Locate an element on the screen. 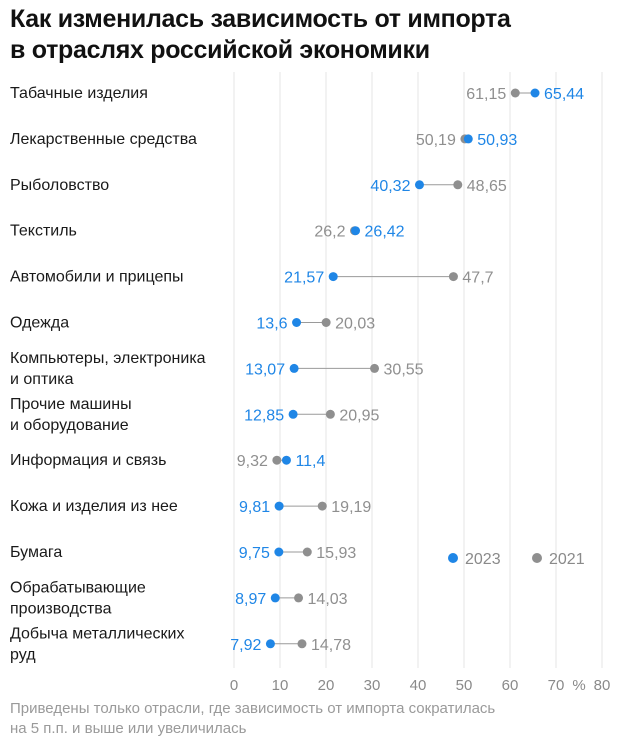 The height and width of the screenshot is (746, 620). value-label-2021-6: 30,55 is located at coordinates (404, 369).